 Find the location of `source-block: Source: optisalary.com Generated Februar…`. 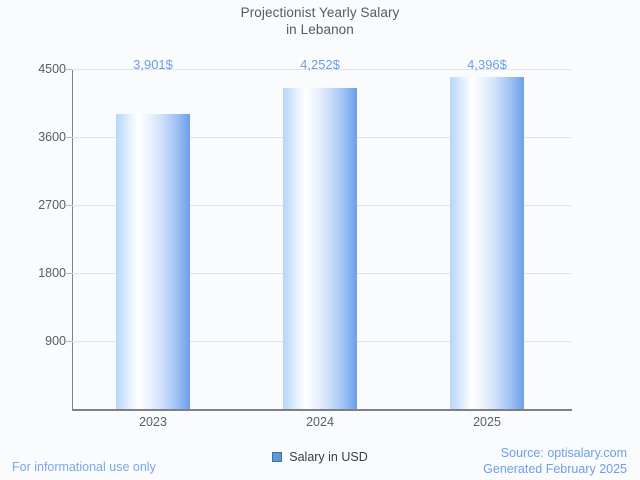

source-block: Source: optisalary.com Generated Februar… is located at coordinates (555, 461).